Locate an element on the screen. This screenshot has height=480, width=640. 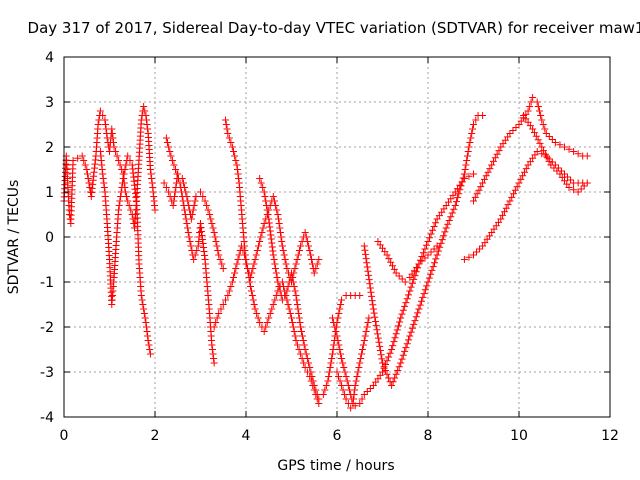
x-tick-label: 2 is located at coordinates (155, 436).